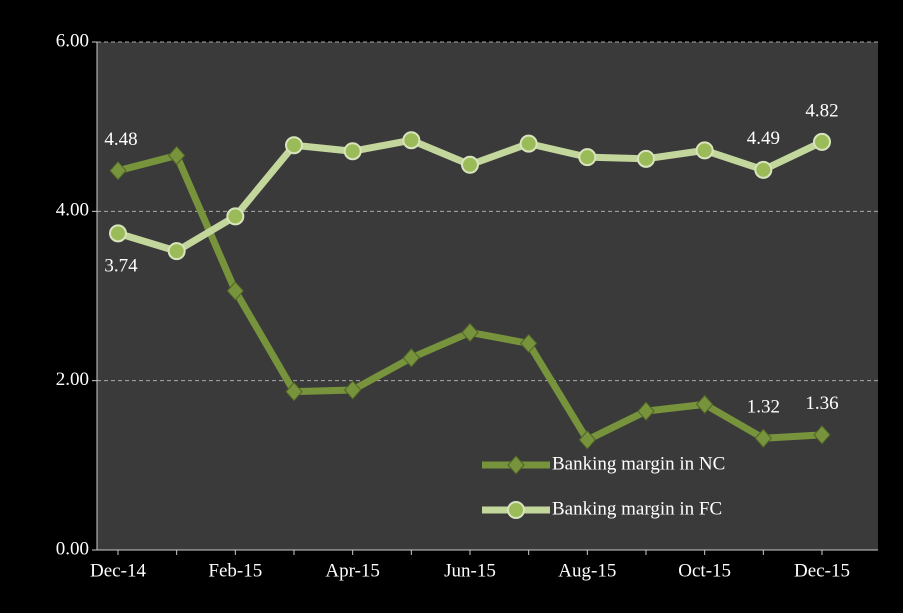 Image resolution: width=903 pixels, height=613 pixels. What do you see at coordinates (121, 266) in the screenshot?
I see `data-label: 3.74` at bounding box center [121, 266].